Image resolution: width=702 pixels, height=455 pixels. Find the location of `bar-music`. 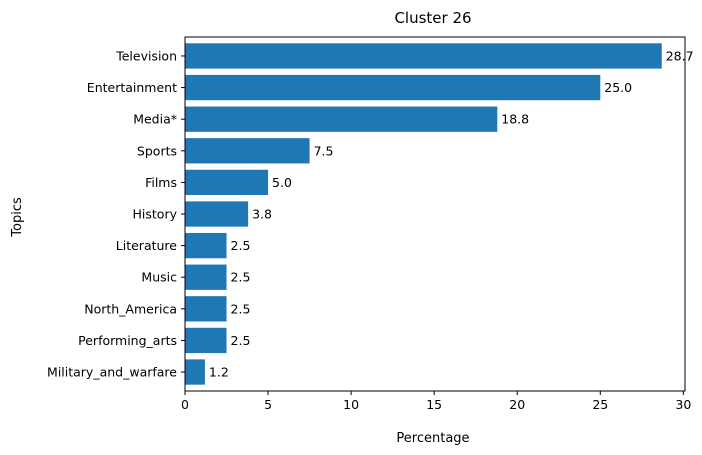

bar-music is located at coordinates (206, 277).